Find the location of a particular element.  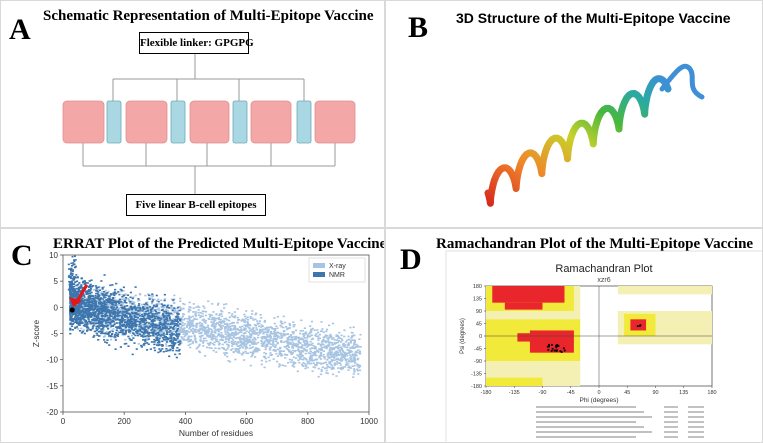

vaccine-schematic is located at coordinates (209, 124).